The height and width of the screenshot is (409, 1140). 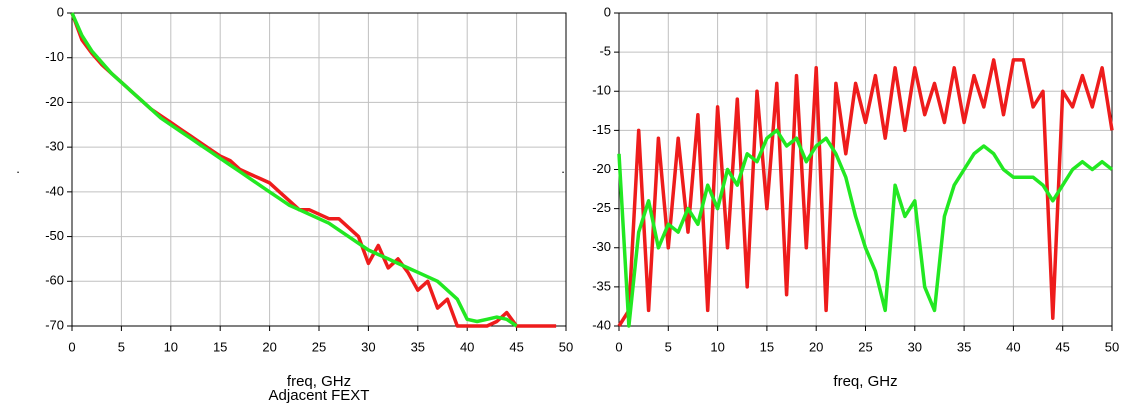 What do you see at coordinates (54, 235) in the screenshot?
I see `y-tick-label: -50` at bounding box center [54, 235].